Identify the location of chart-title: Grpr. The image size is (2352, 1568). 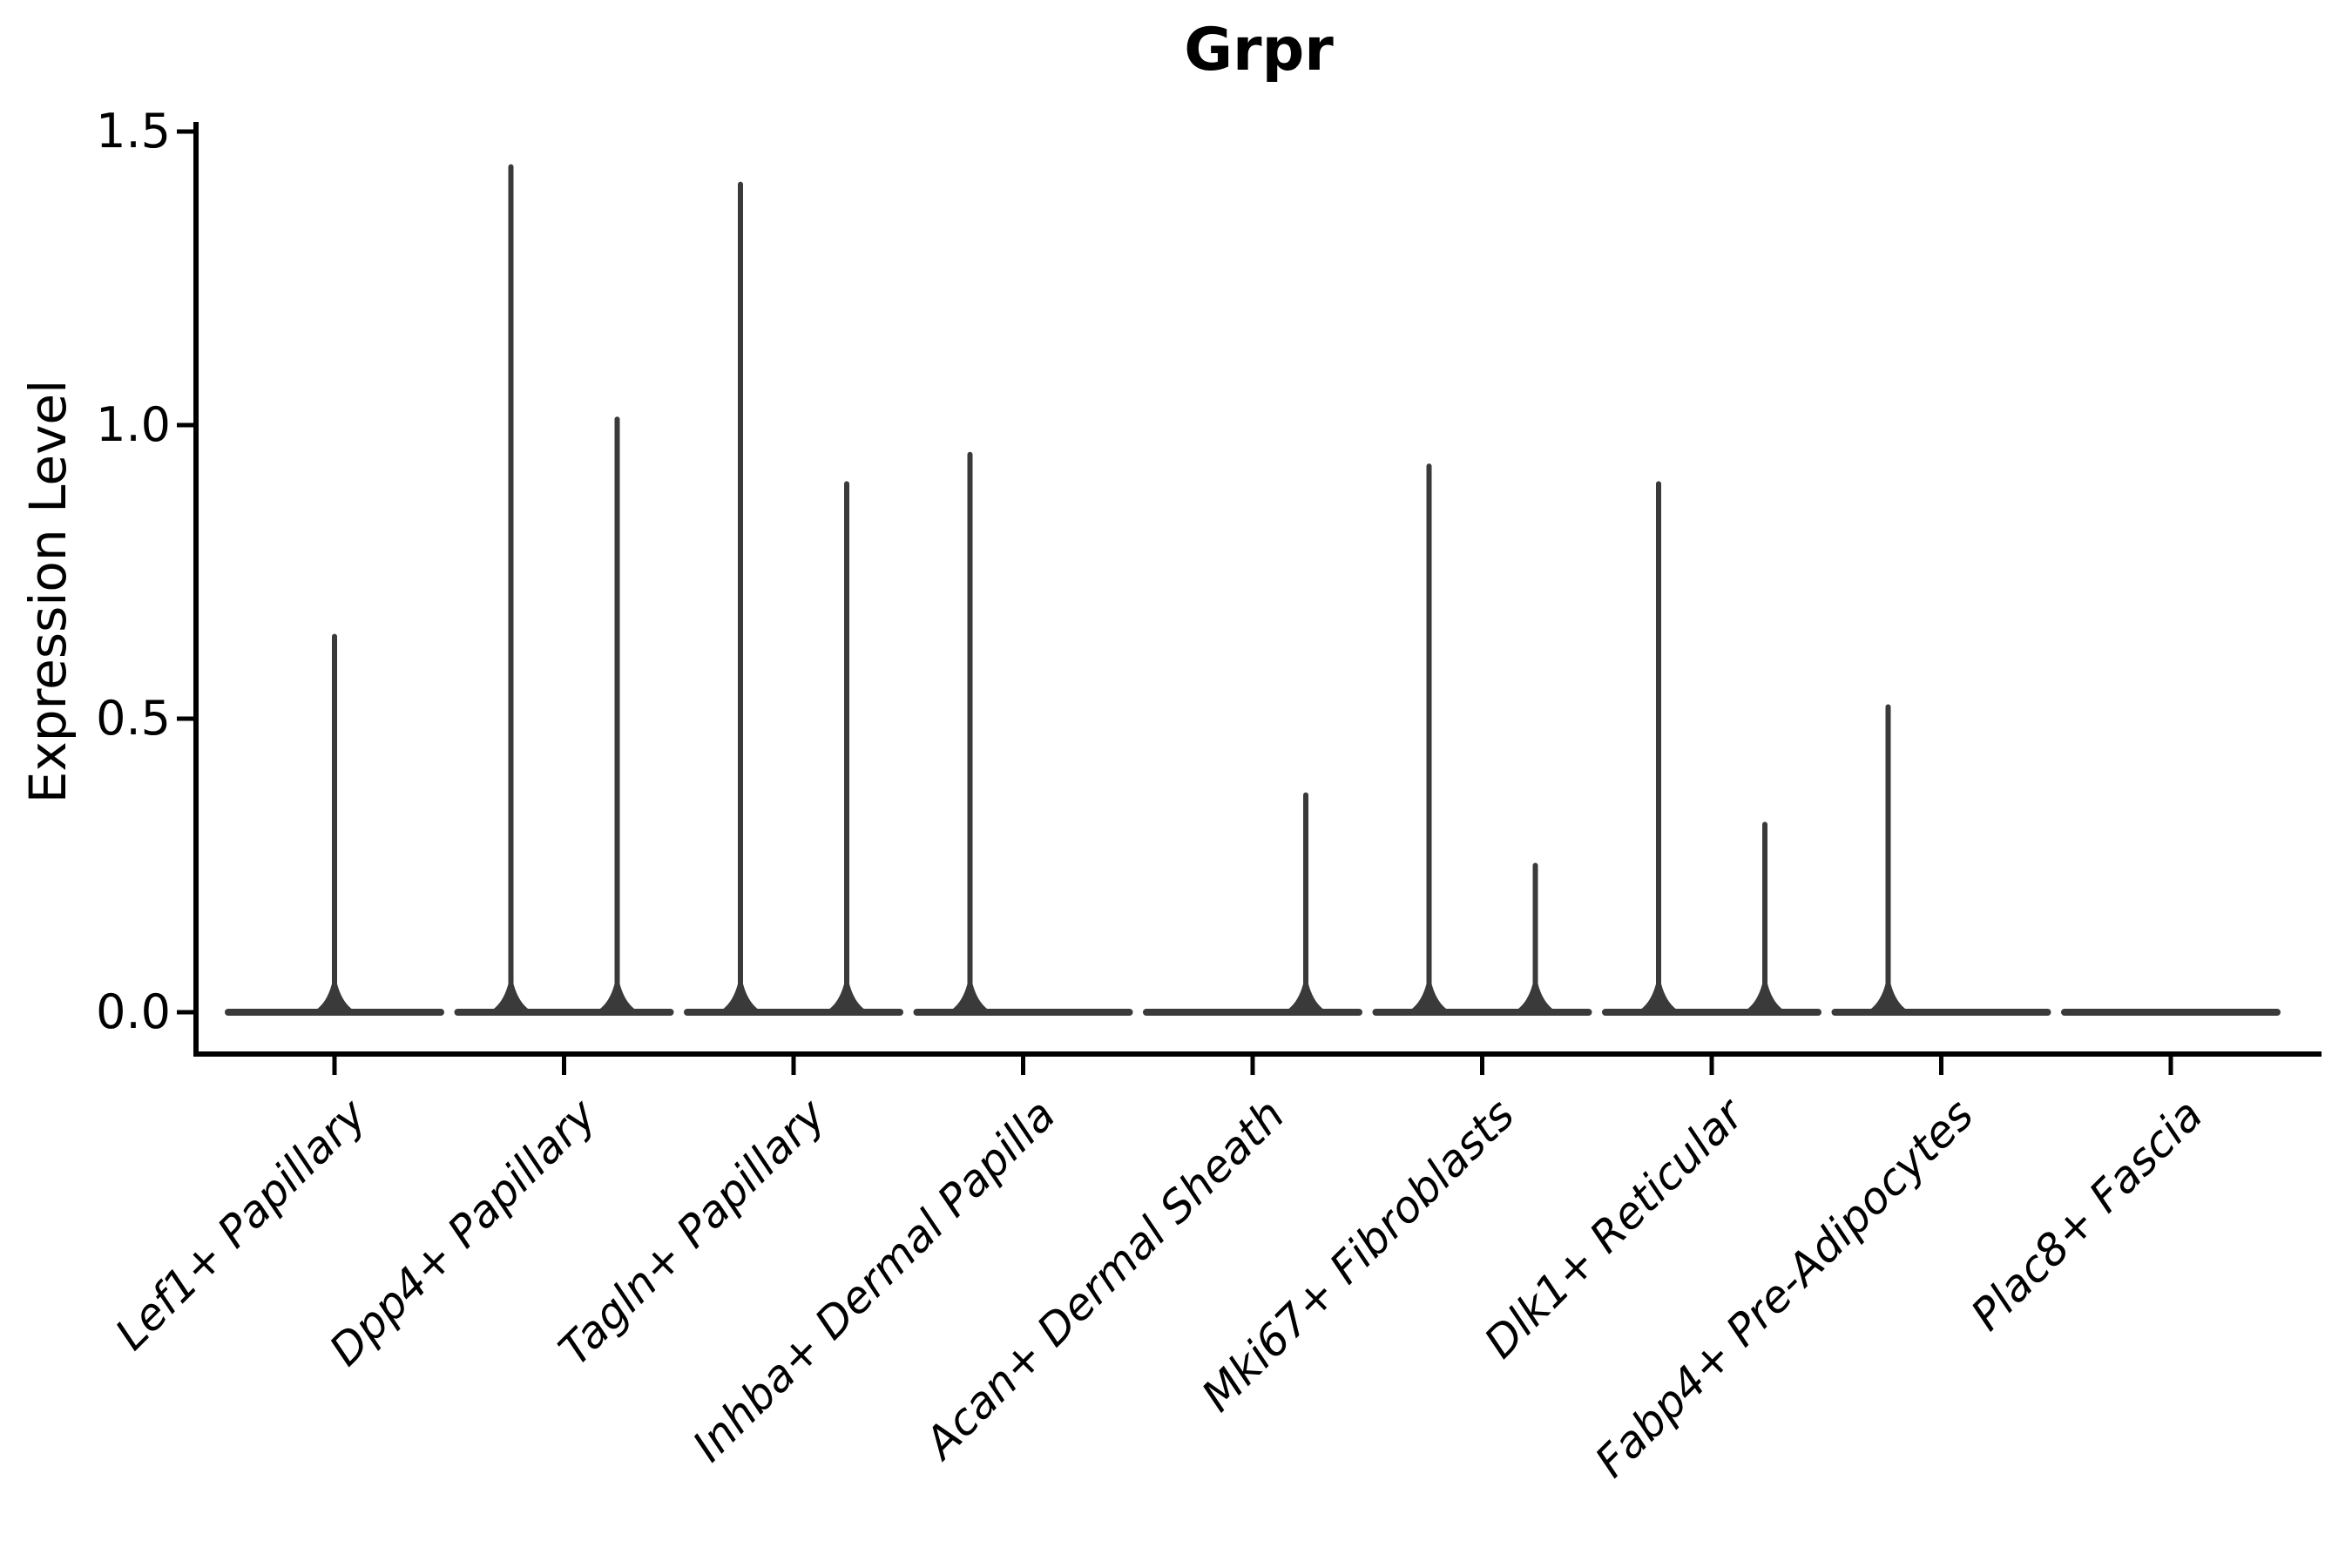
(1259, 50).